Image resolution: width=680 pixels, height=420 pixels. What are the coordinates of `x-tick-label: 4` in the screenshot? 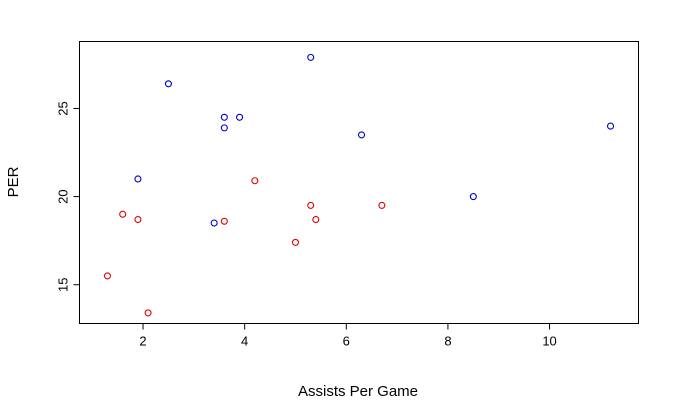 It's located at (244, 341).